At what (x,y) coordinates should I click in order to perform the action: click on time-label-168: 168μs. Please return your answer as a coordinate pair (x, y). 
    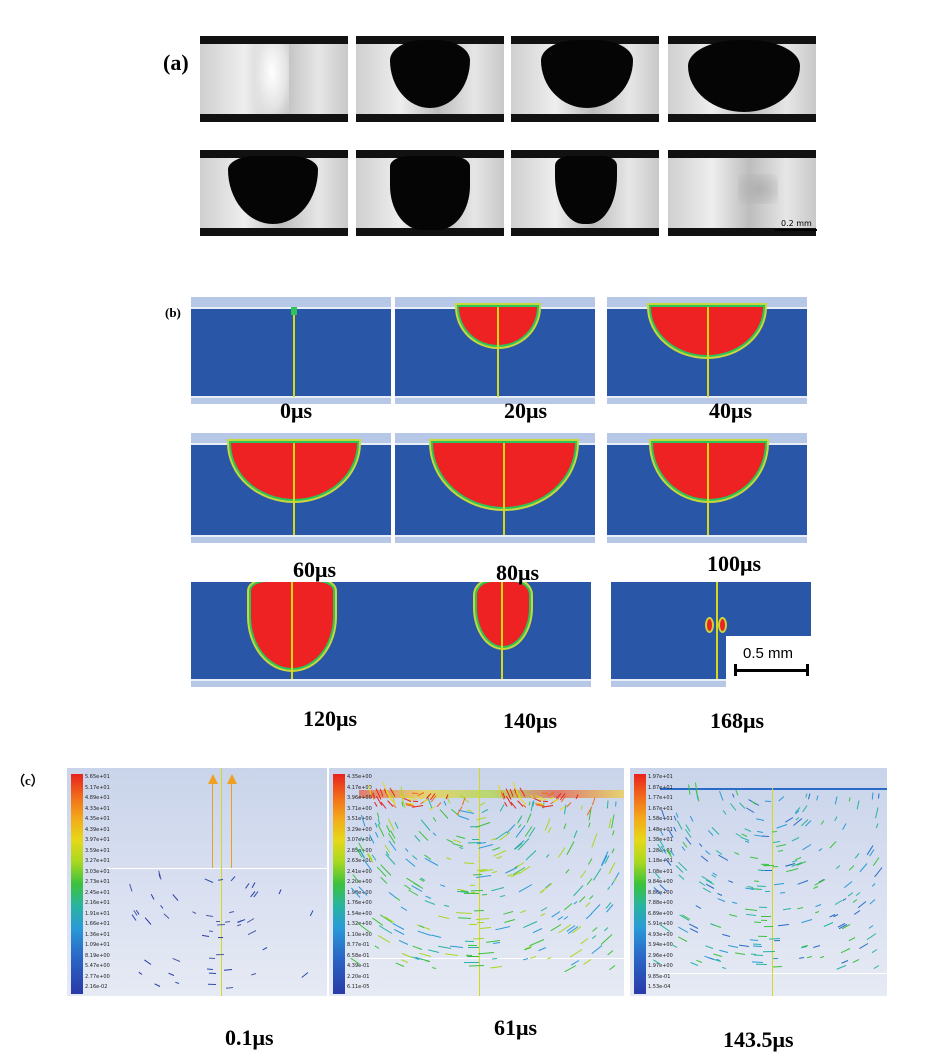
    Looking at the image, I should click on (737, 720).